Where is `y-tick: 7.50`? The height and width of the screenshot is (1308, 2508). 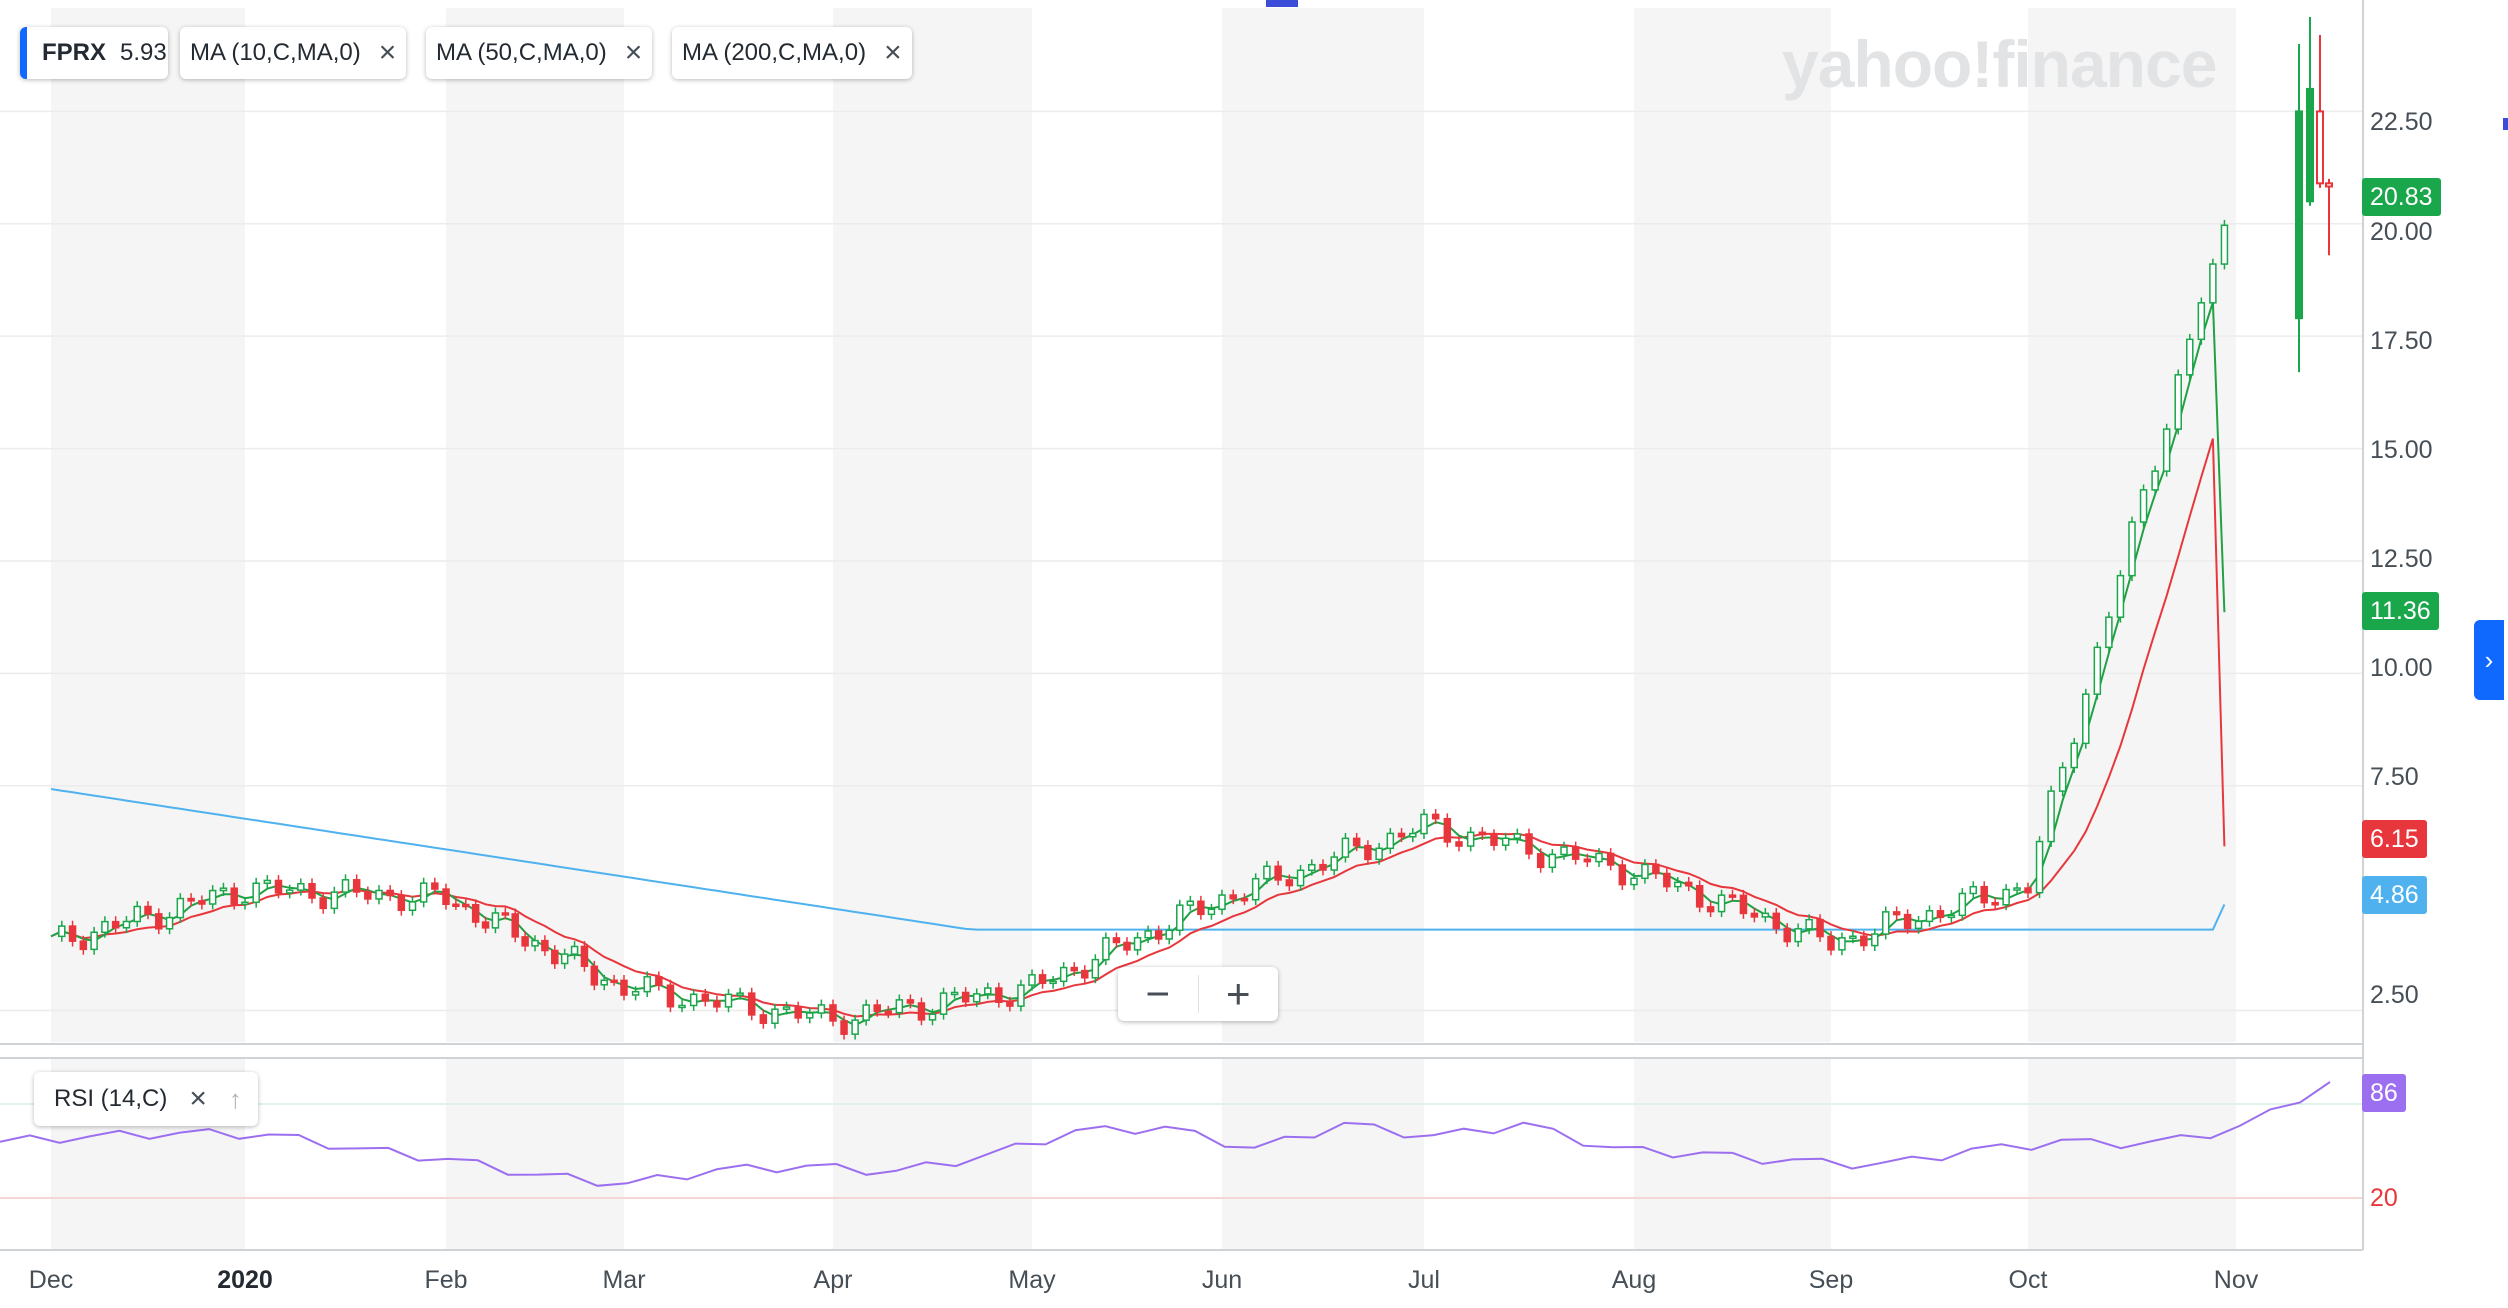 y-tick: 7.50 is located at coordinates (2394, 777).